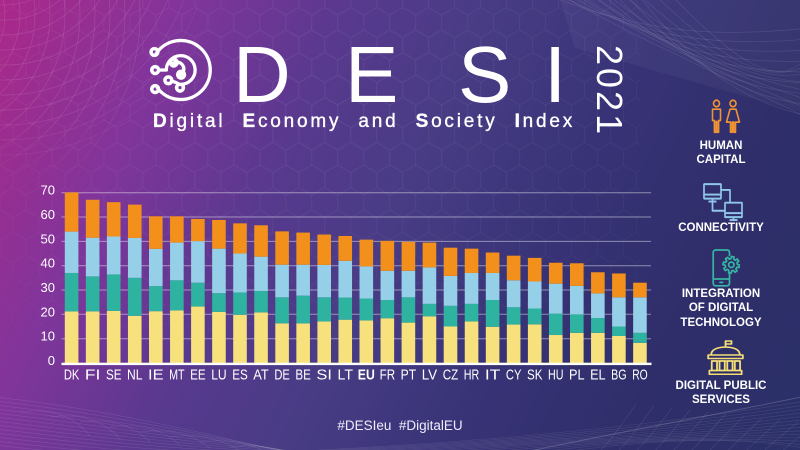  I want to click on svg-text: 0, so click(51, 360).